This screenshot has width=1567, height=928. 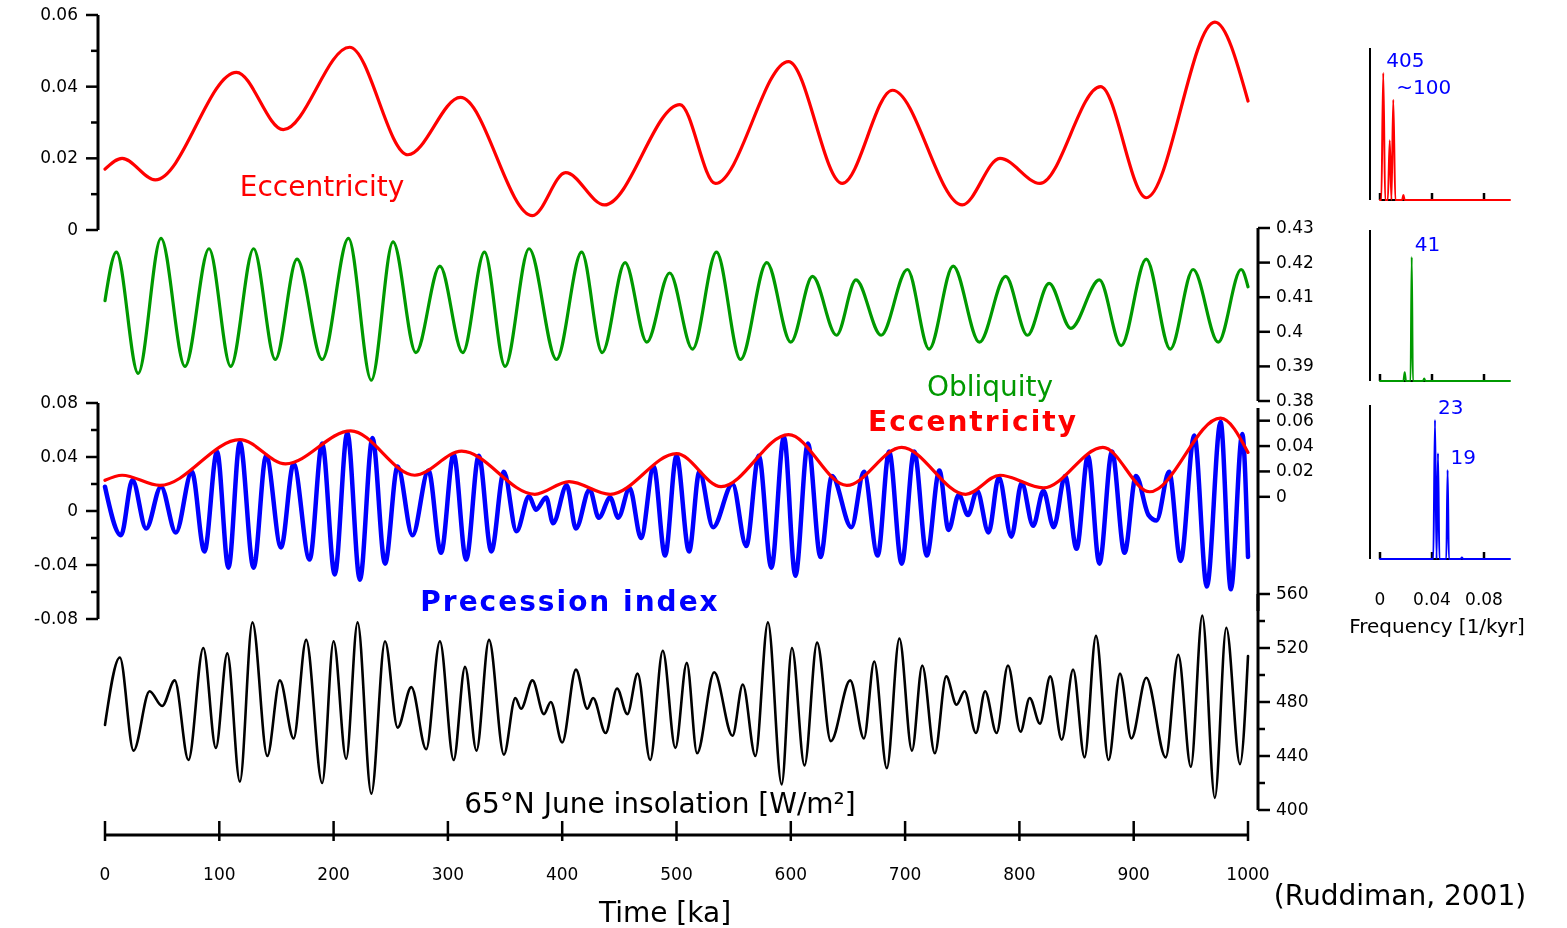 What do you see at coordinates (1292, 593) in the screenshot?
I see `y-tick-label: 560` at bounding box center [1292, 593].